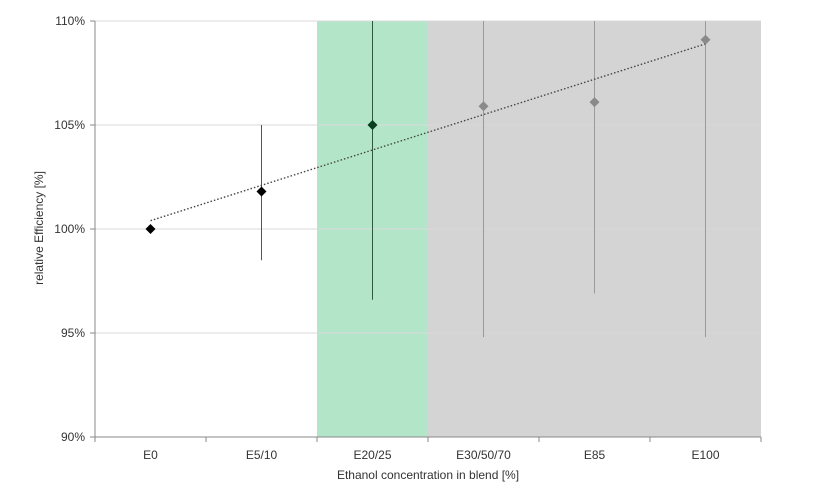 The image size is (822, 497). I want to click on x-tick-label-4: E85, so click(595, 455).